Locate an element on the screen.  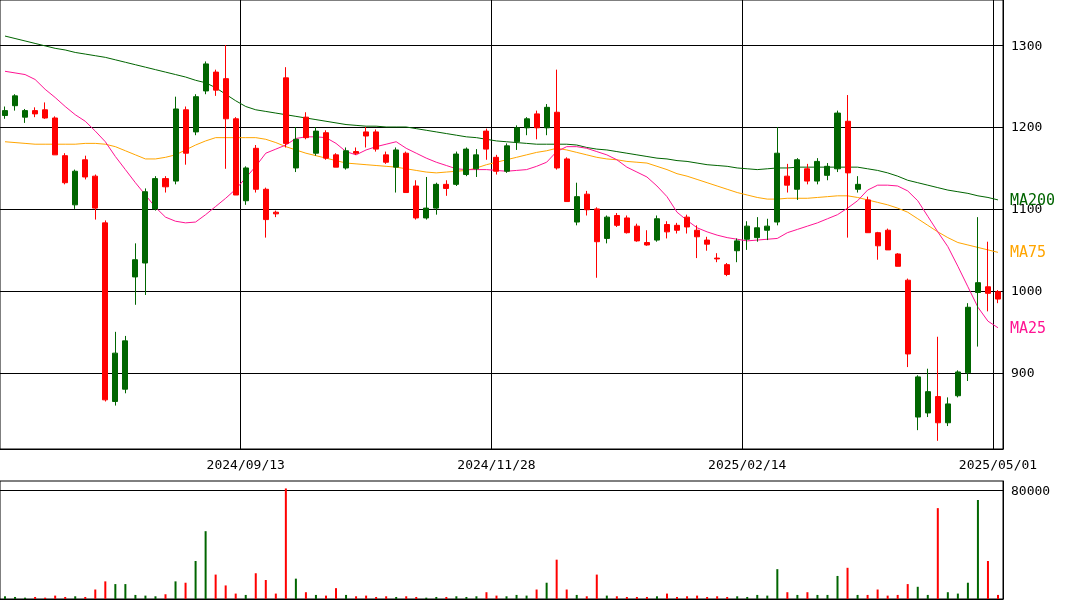
x-tick-label: 2025/05/01 is located at coordinates (998, 464).